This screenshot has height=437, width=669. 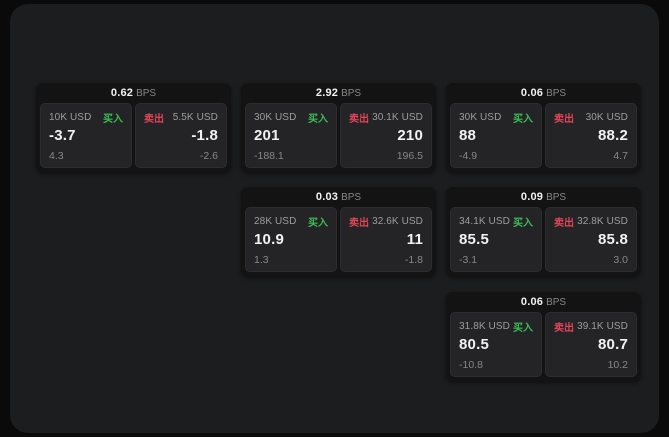 What do you see at coordinates (620, 156) in the screenshot?
I see `sell-delta: 4.7` at bounding box center [620, 156].